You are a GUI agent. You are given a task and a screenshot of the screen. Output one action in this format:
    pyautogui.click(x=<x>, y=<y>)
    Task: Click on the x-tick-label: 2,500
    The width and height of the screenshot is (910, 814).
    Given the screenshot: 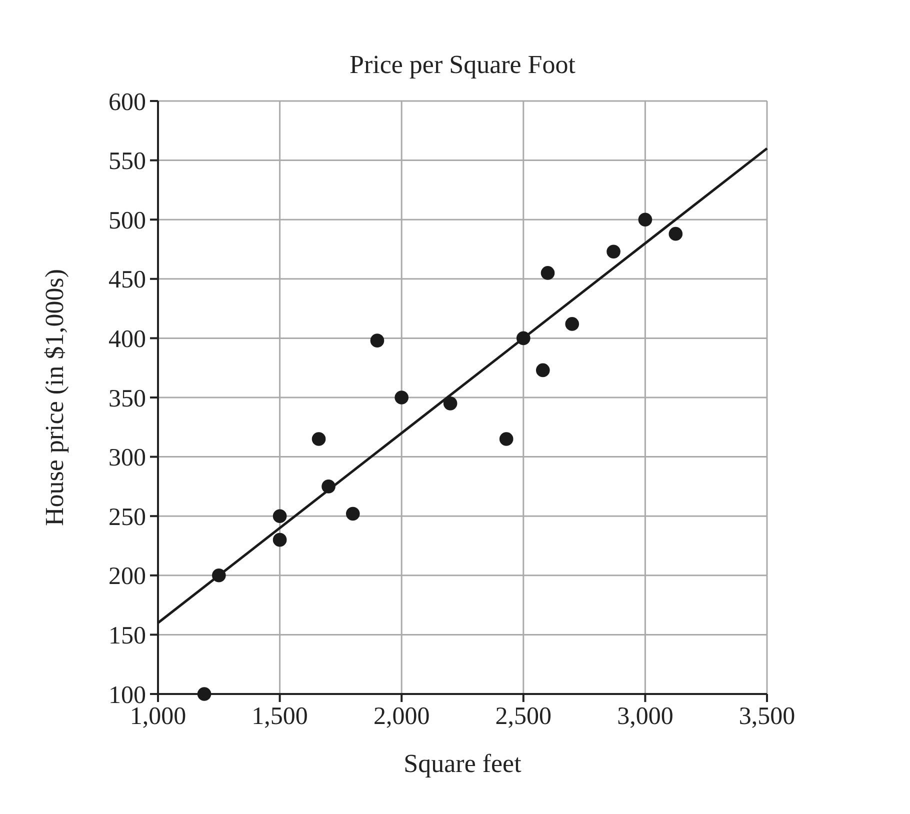 What is the action you would take?
    pyautogui.click(x=523, y=716)
    